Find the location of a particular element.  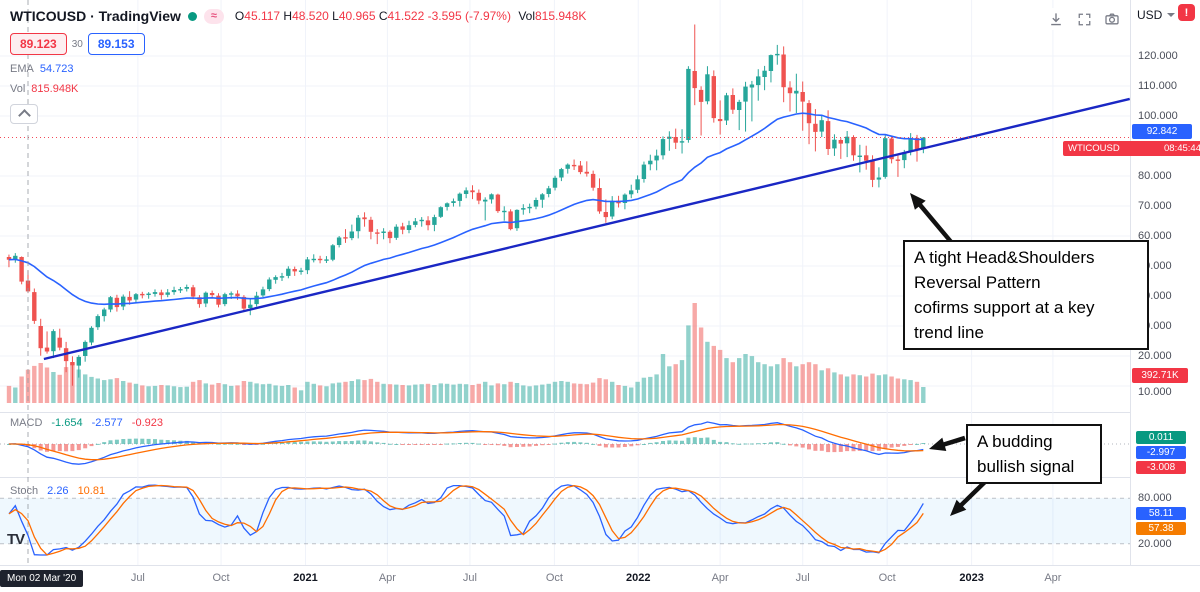

chart-toolbar is located at coordinates (1084, 19).